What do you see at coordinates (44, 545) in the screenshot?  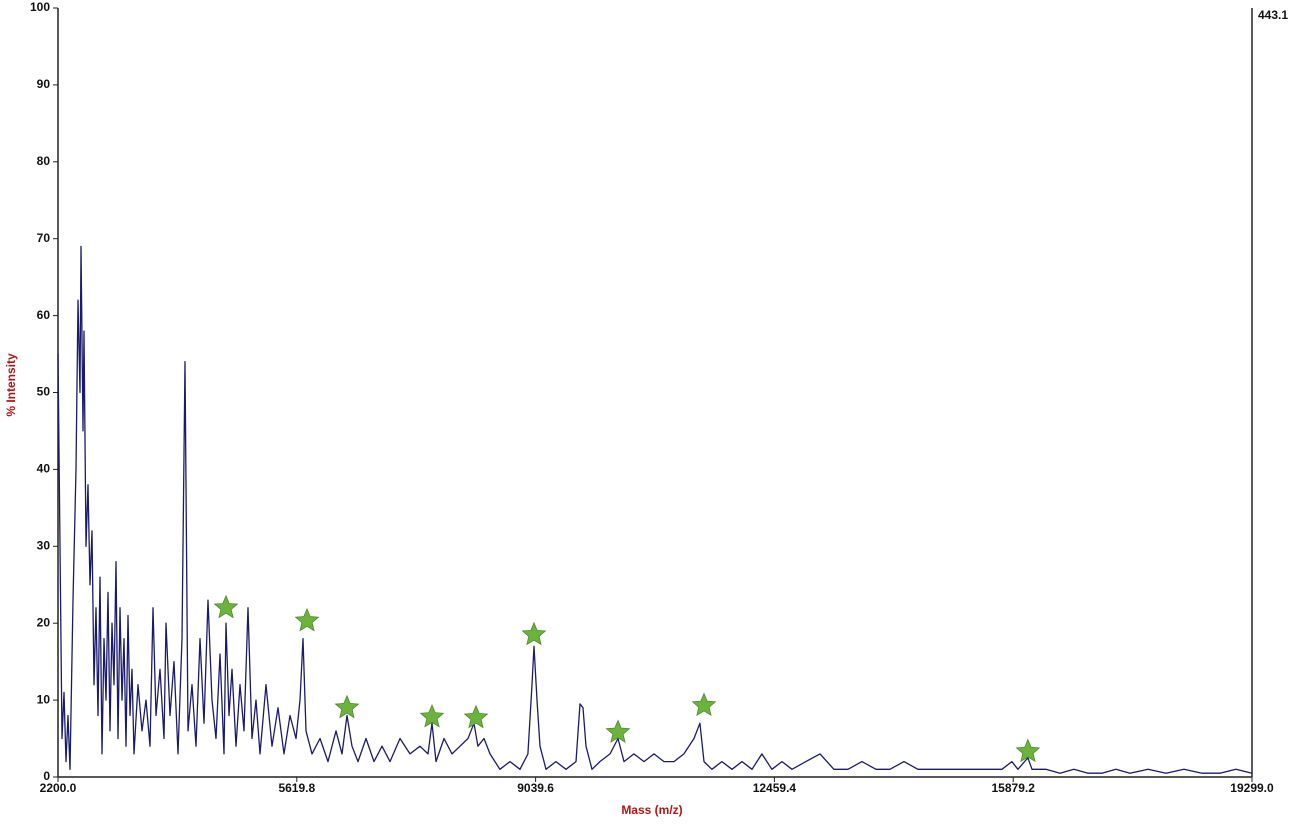 I see `y-tick-label: 30` at bounding box center [44, 545].